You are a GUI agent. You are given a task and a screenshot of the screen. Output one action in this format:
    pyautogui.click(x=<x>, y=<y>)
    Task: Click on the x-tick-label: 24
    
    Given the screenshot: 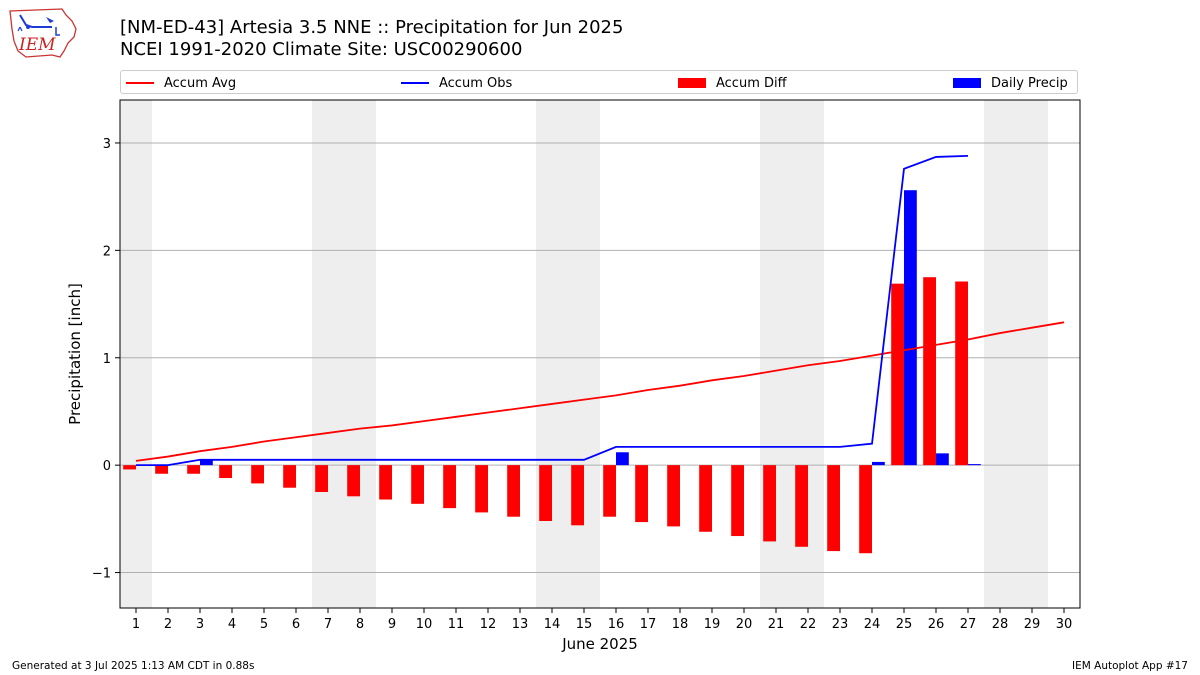 What is the action you would take?
    pyautogui.click(x=872, y=624)
    